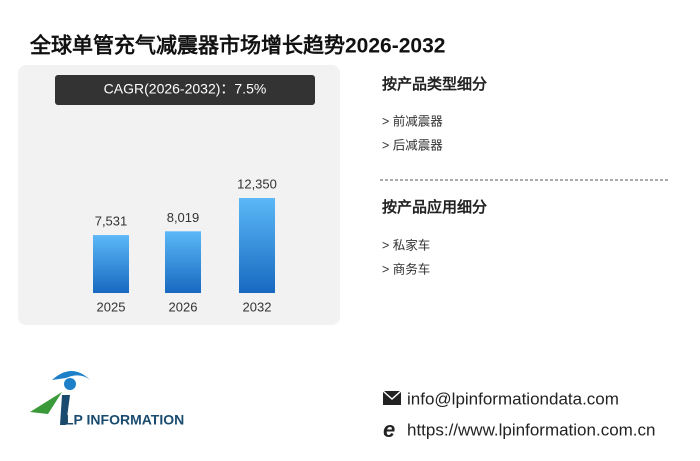 This screenshot has width=700, height=461. What do you see at coordinates (434, 84) in the screenshot?
I see `section-title: 按产品类型细分` at bounding box center [434, 84].